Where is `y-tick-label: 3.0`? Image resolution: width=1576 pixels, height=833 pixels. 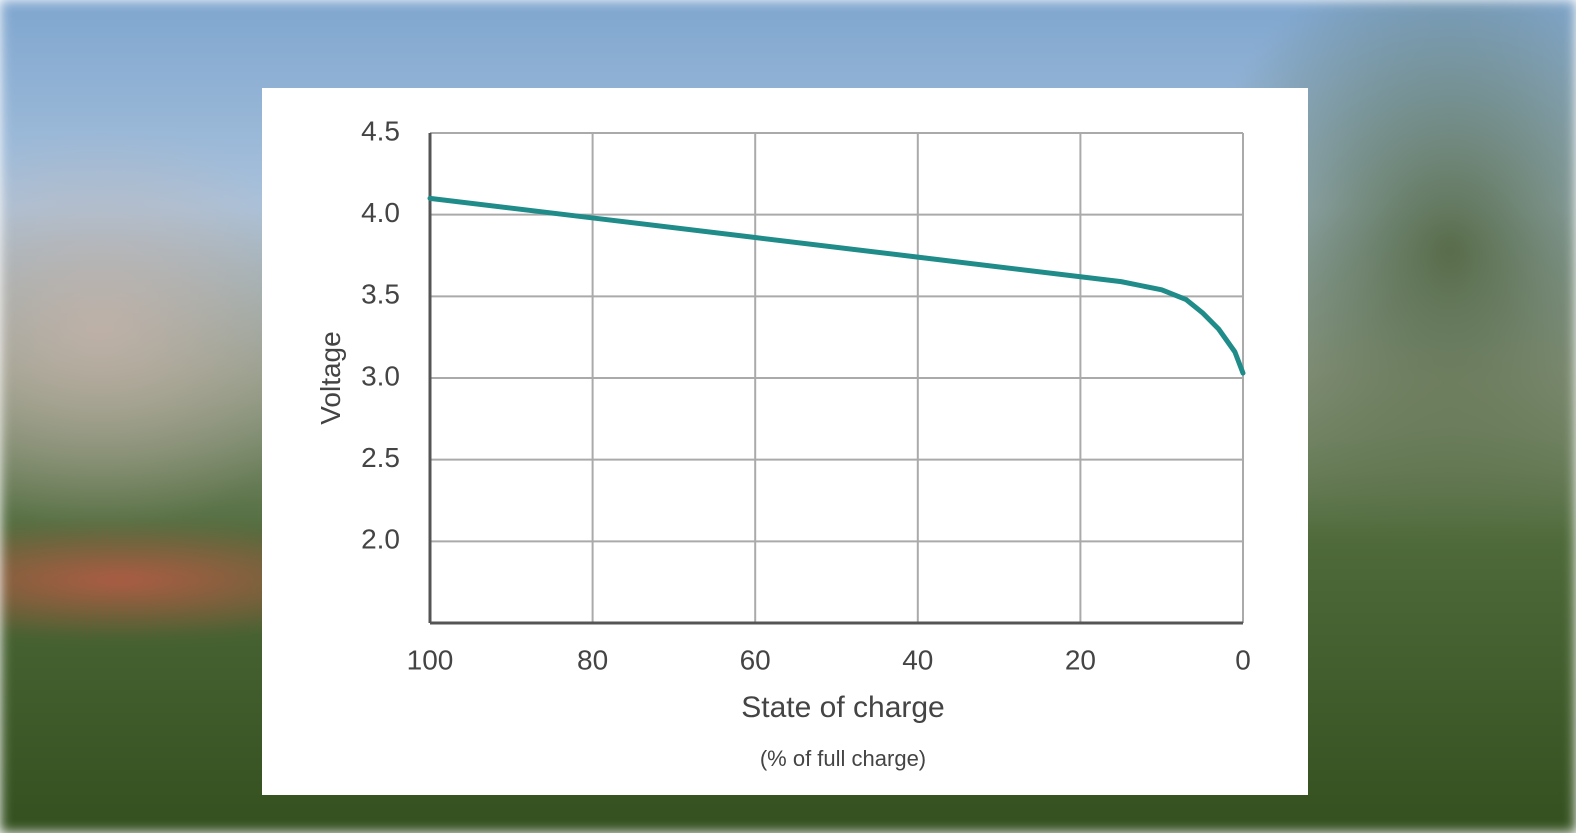
y-tick-label: 3.0 is located at coordinates (380, 375).